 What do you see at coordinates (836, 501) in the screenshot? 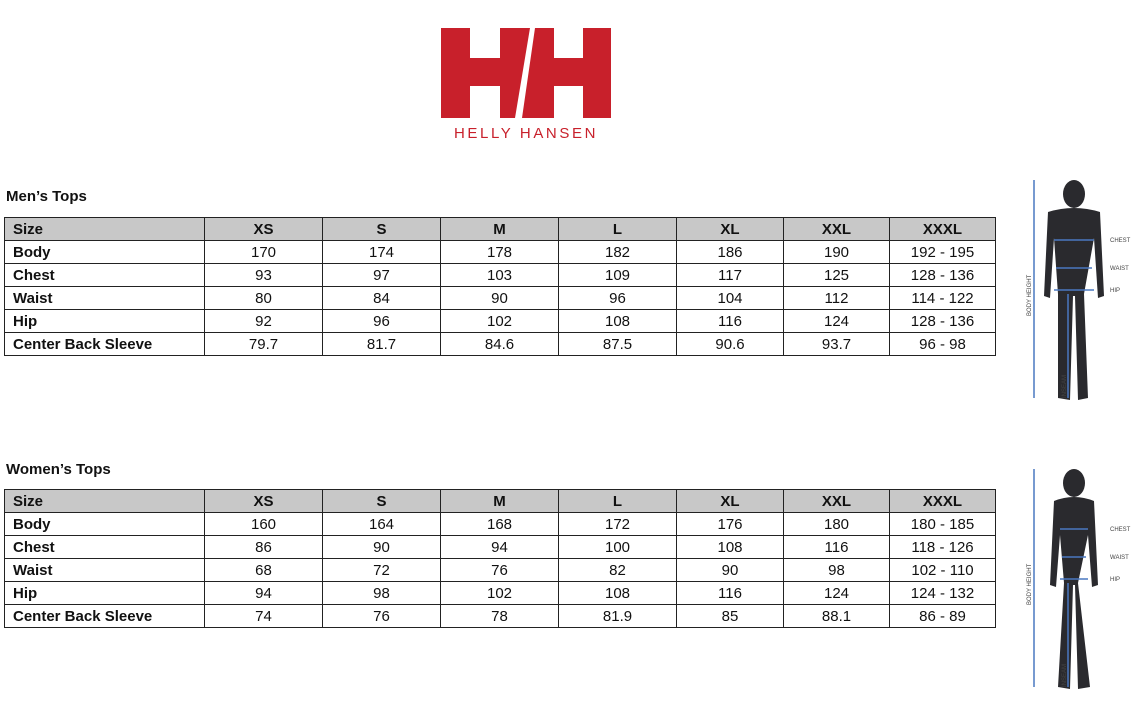
I see `table-cell: XXL` at bounding box center [836, 501].